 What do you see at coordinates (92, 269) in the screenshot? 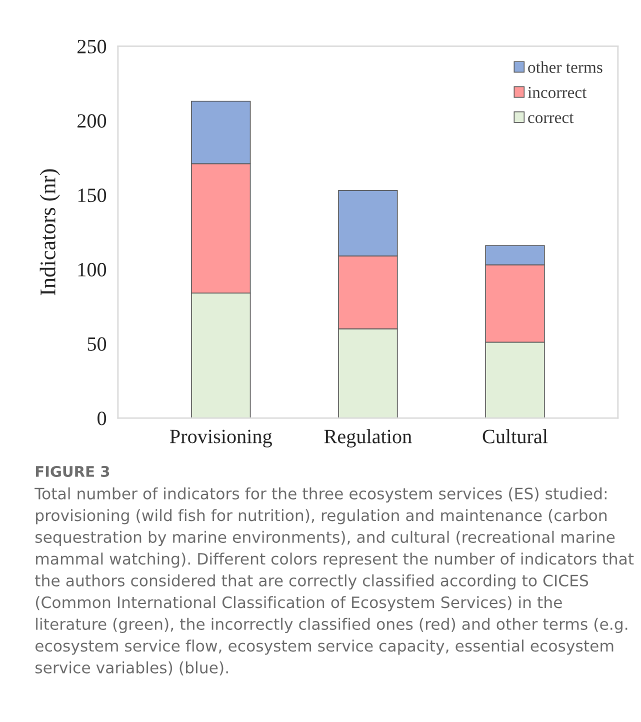
I see `y-tick-label: 100` at bounding box center [92, 269].